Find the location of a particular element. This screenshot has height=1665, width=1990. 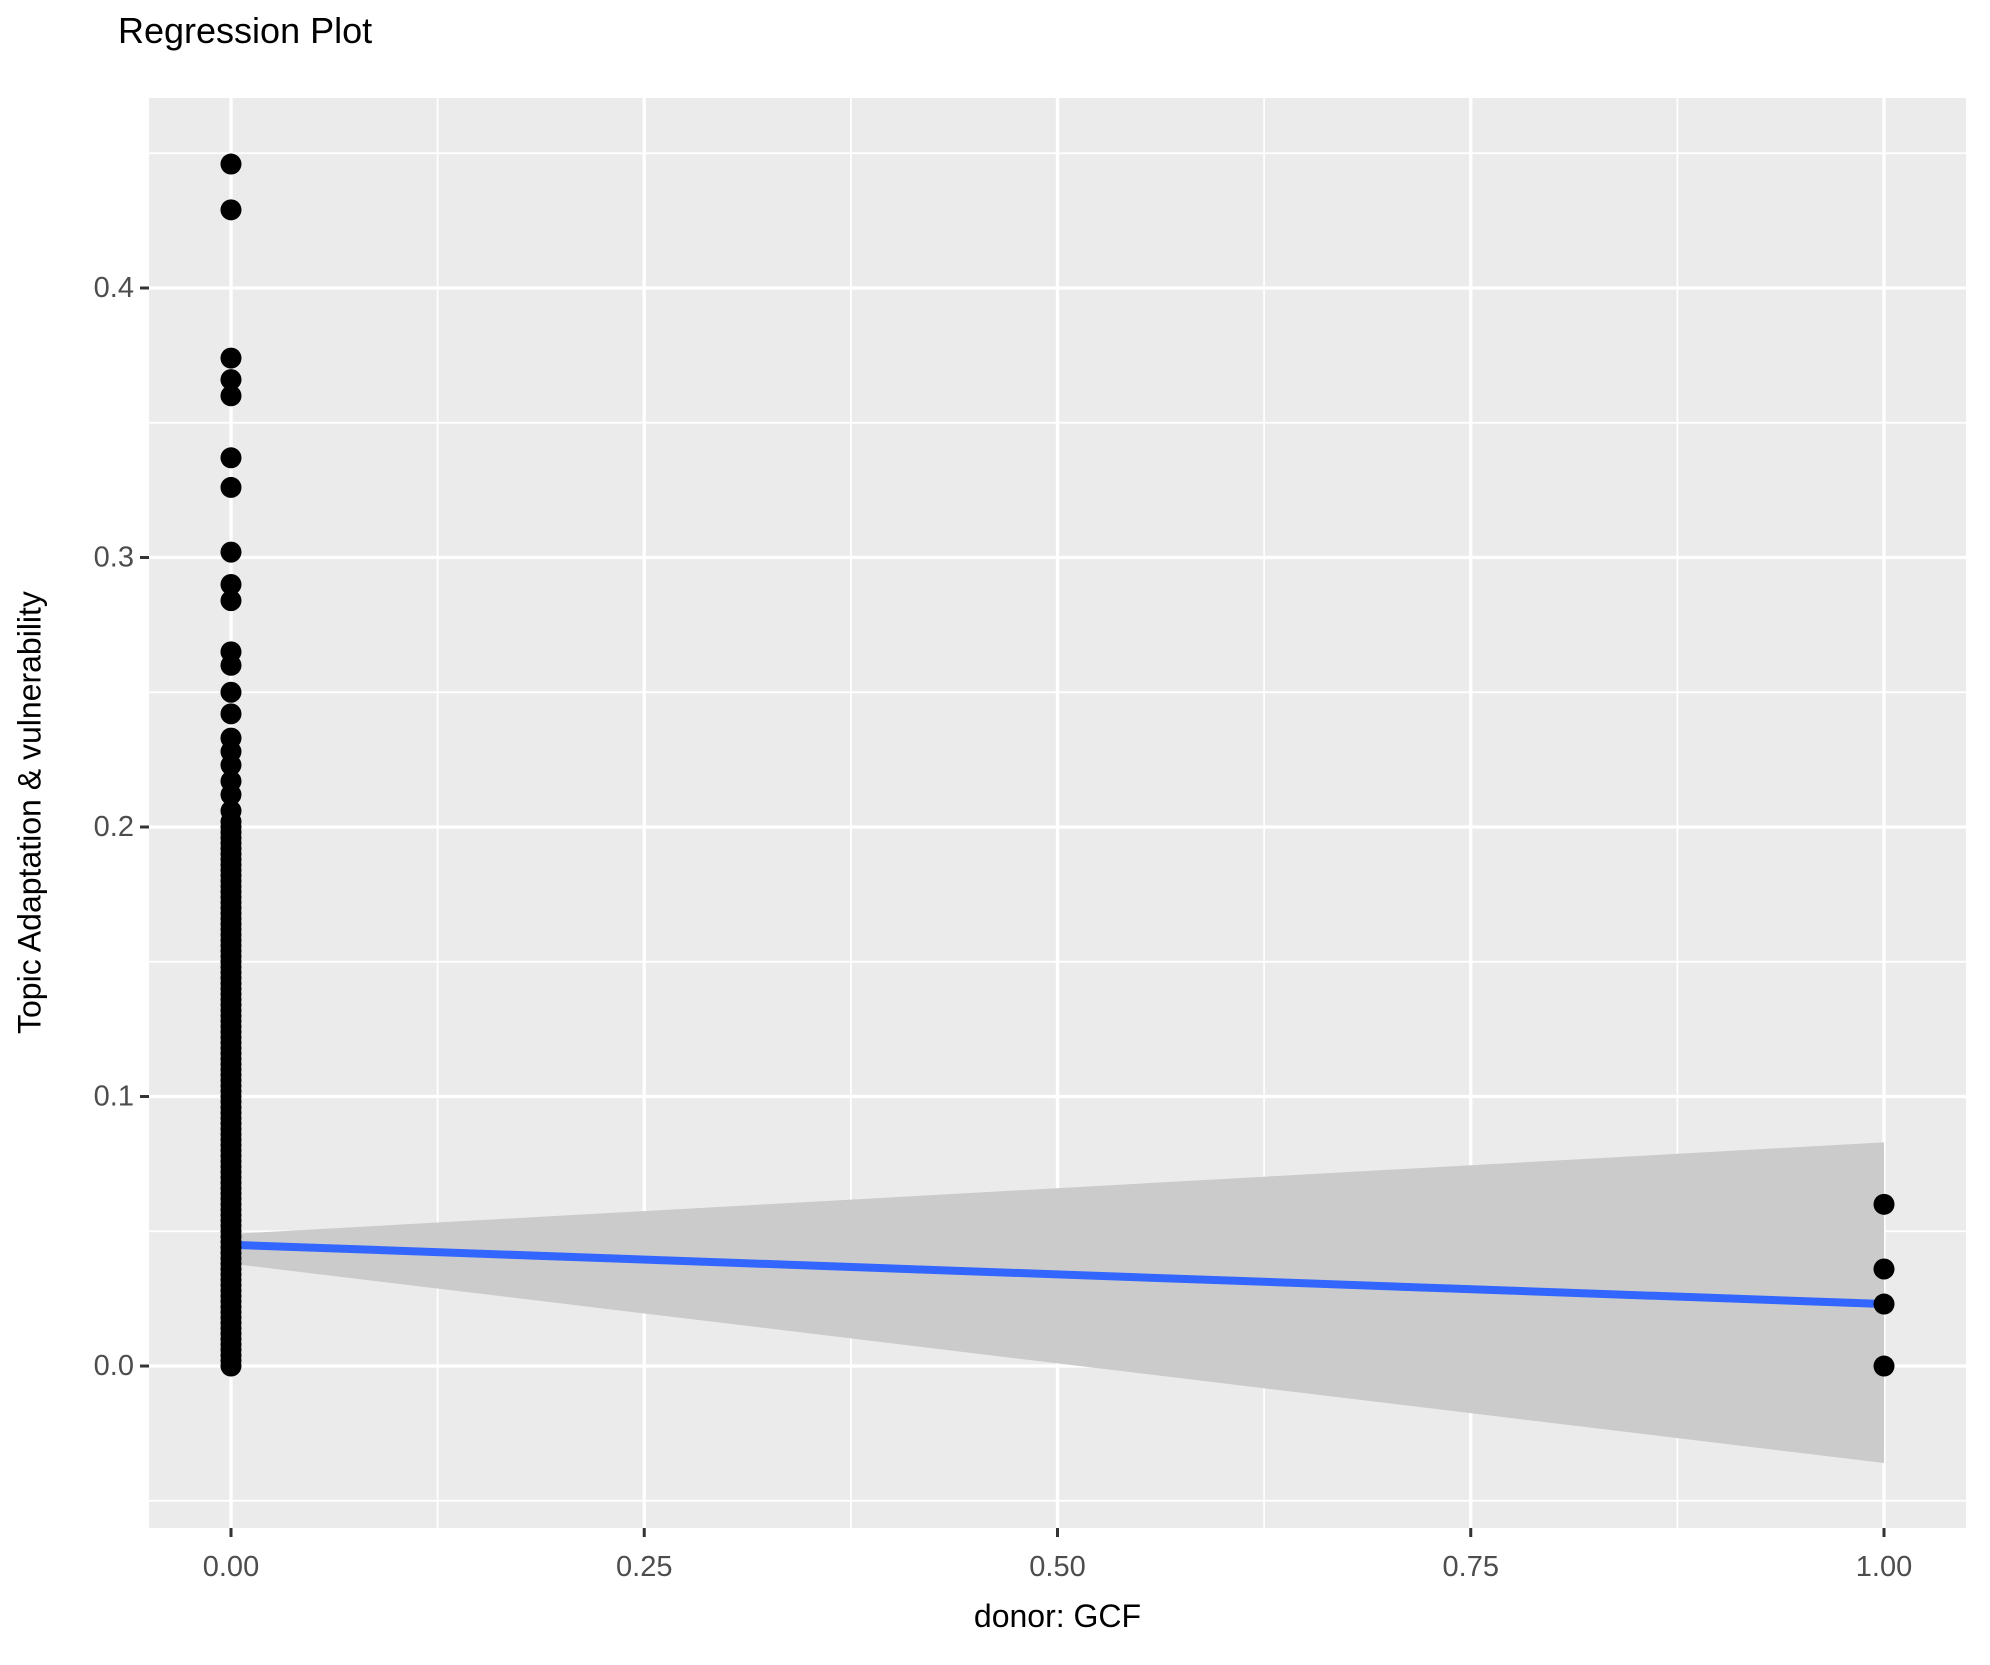

tick-label-x: 0.75 is located at coordinates (1471, 1567).